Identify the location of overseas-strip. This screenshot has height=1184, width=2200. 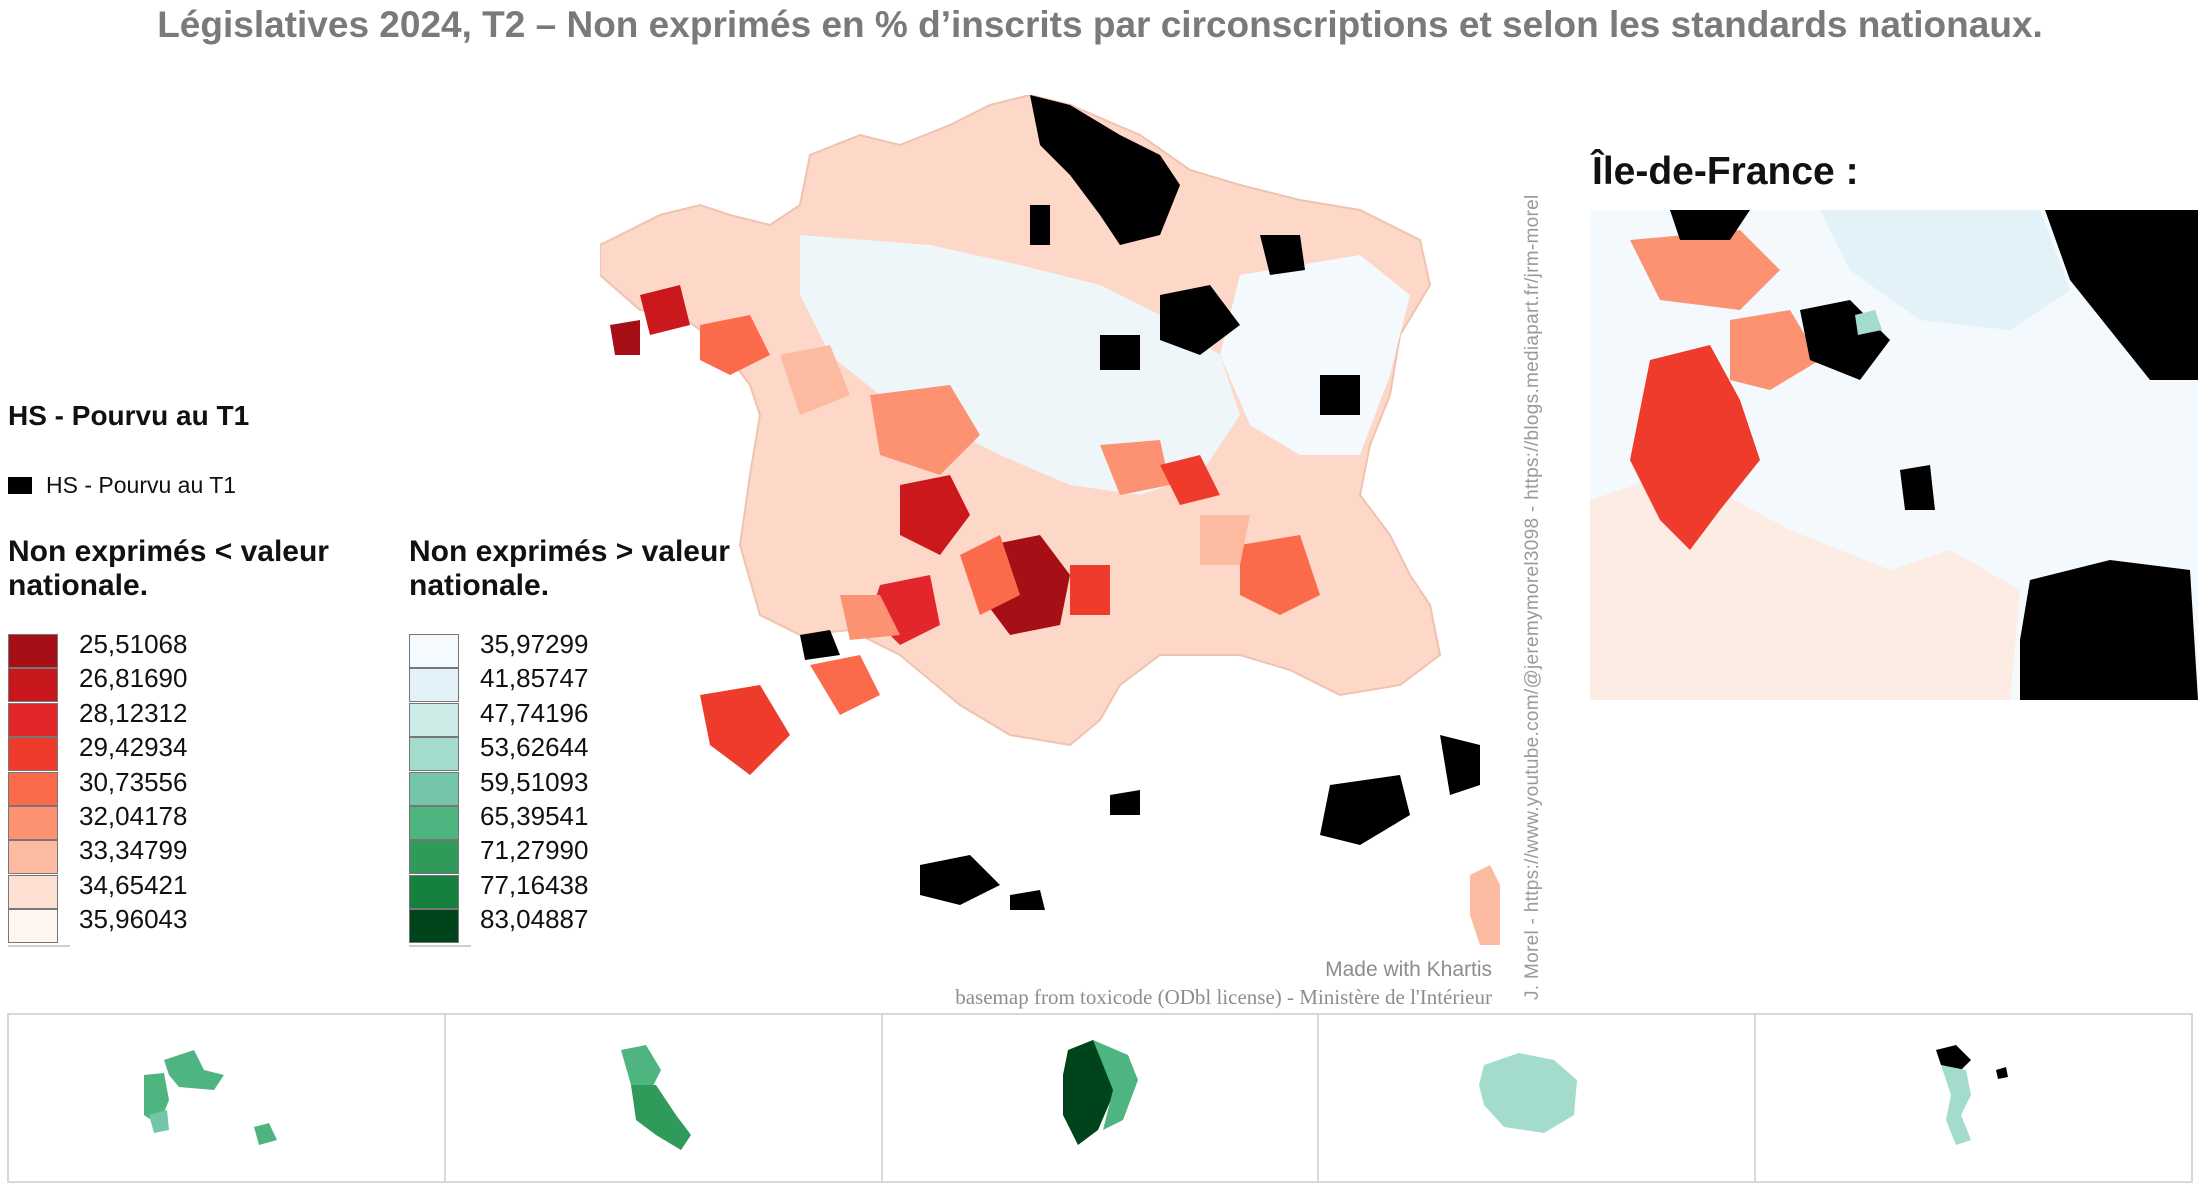
(1100, 1098).